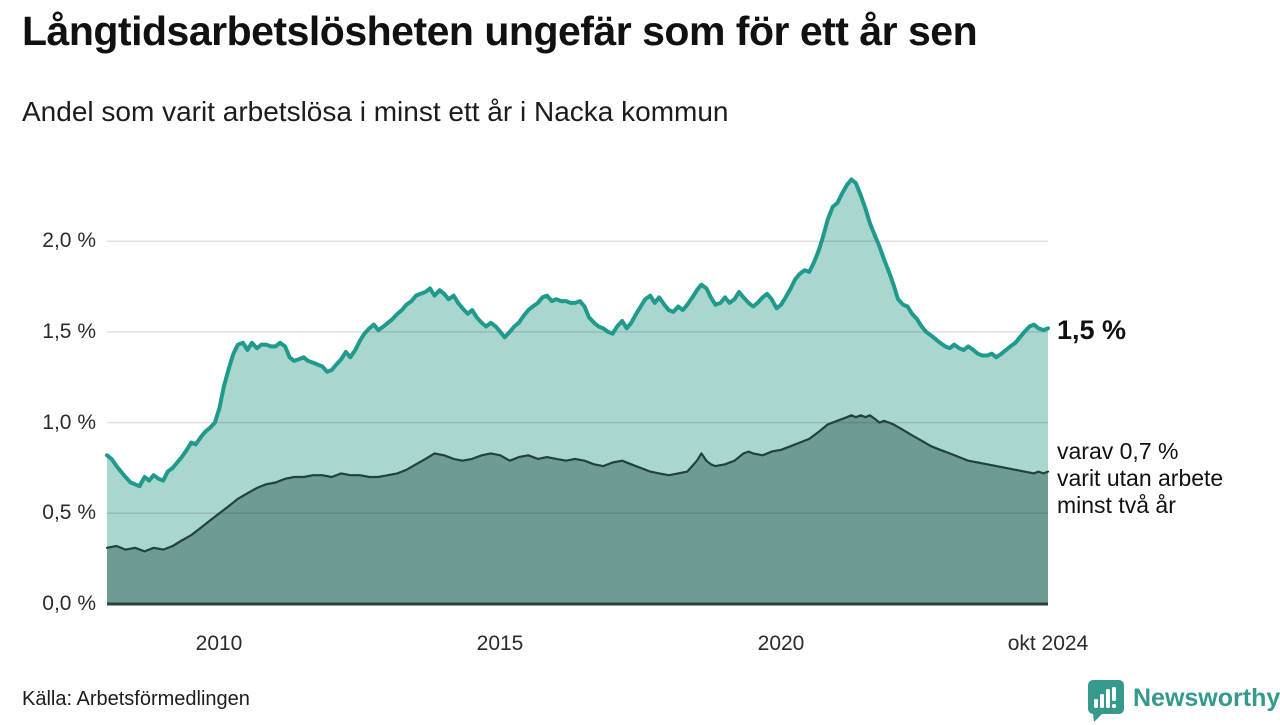  What do you see at coordinates (69, 603) in the screenshot?
I see `y-axis-tick-label: 0,0 %` at bounding box center [69, 603].